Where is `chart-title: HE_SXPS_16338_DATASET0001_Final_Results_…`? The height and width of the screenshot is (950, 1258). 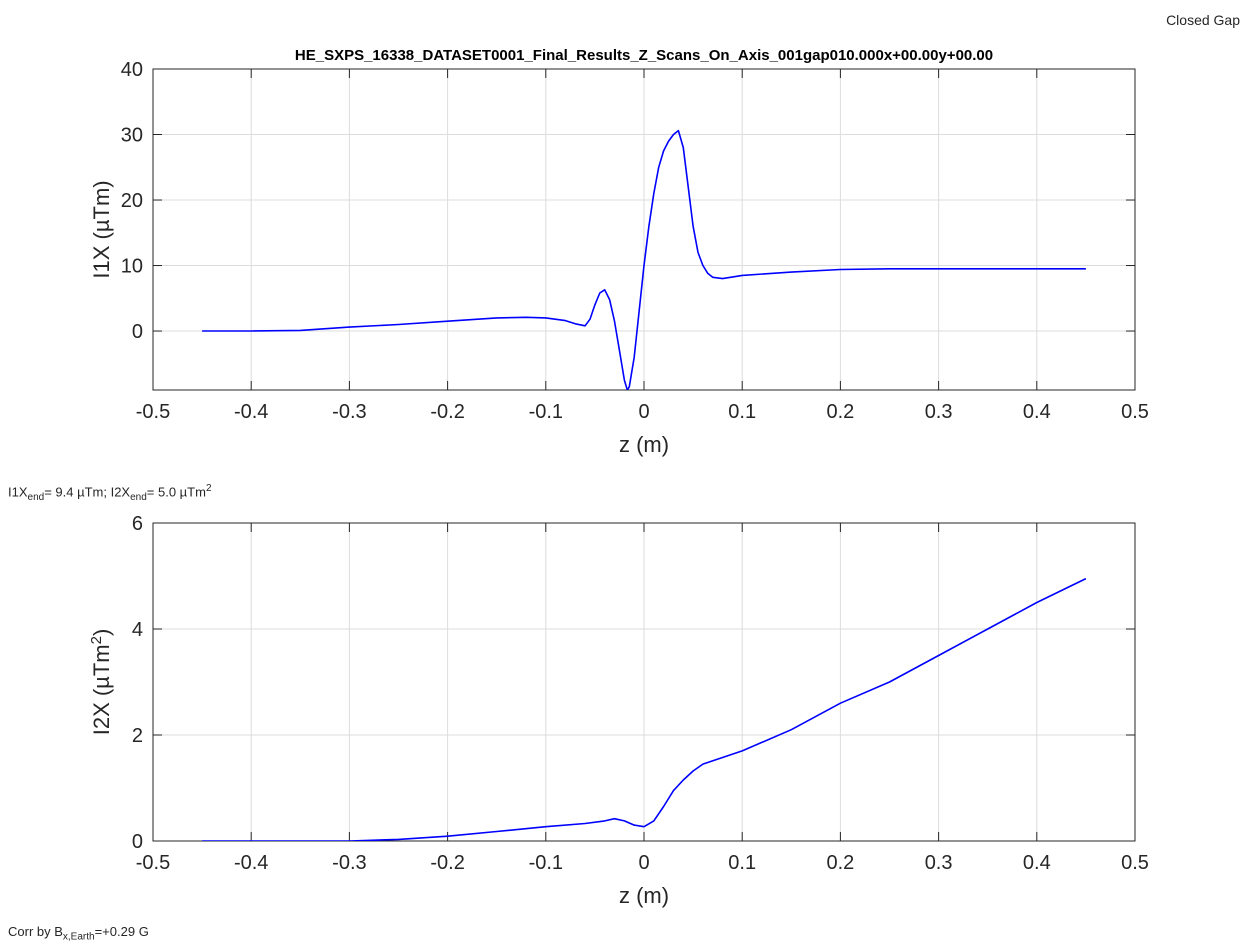
chart-title: HE_SXPS_16338_DATASET0001_Final_Results_… is located at coordinates (644, 55).